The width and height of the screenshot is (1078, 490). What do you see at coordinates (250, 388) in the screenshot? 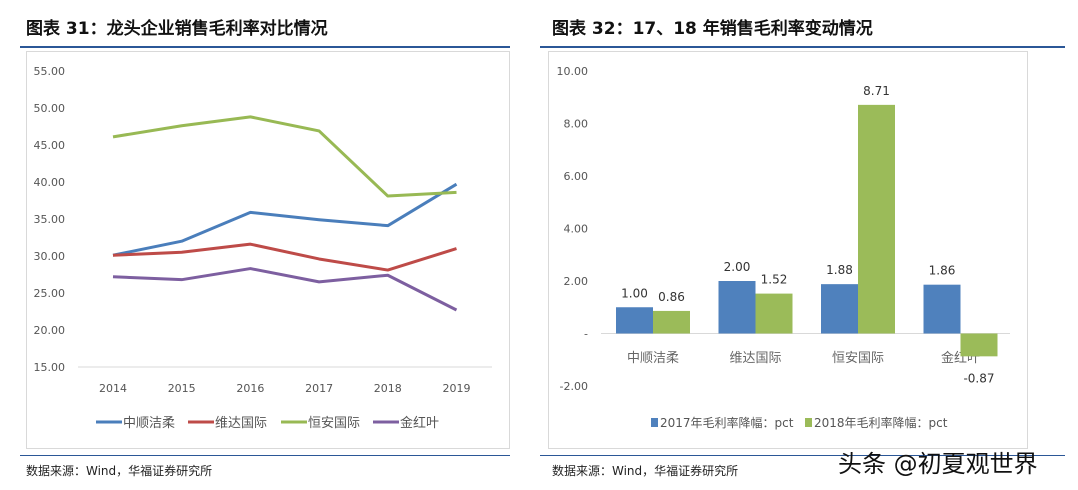
I see `x-tick-label: 2016` at bounding box center [250, 388].